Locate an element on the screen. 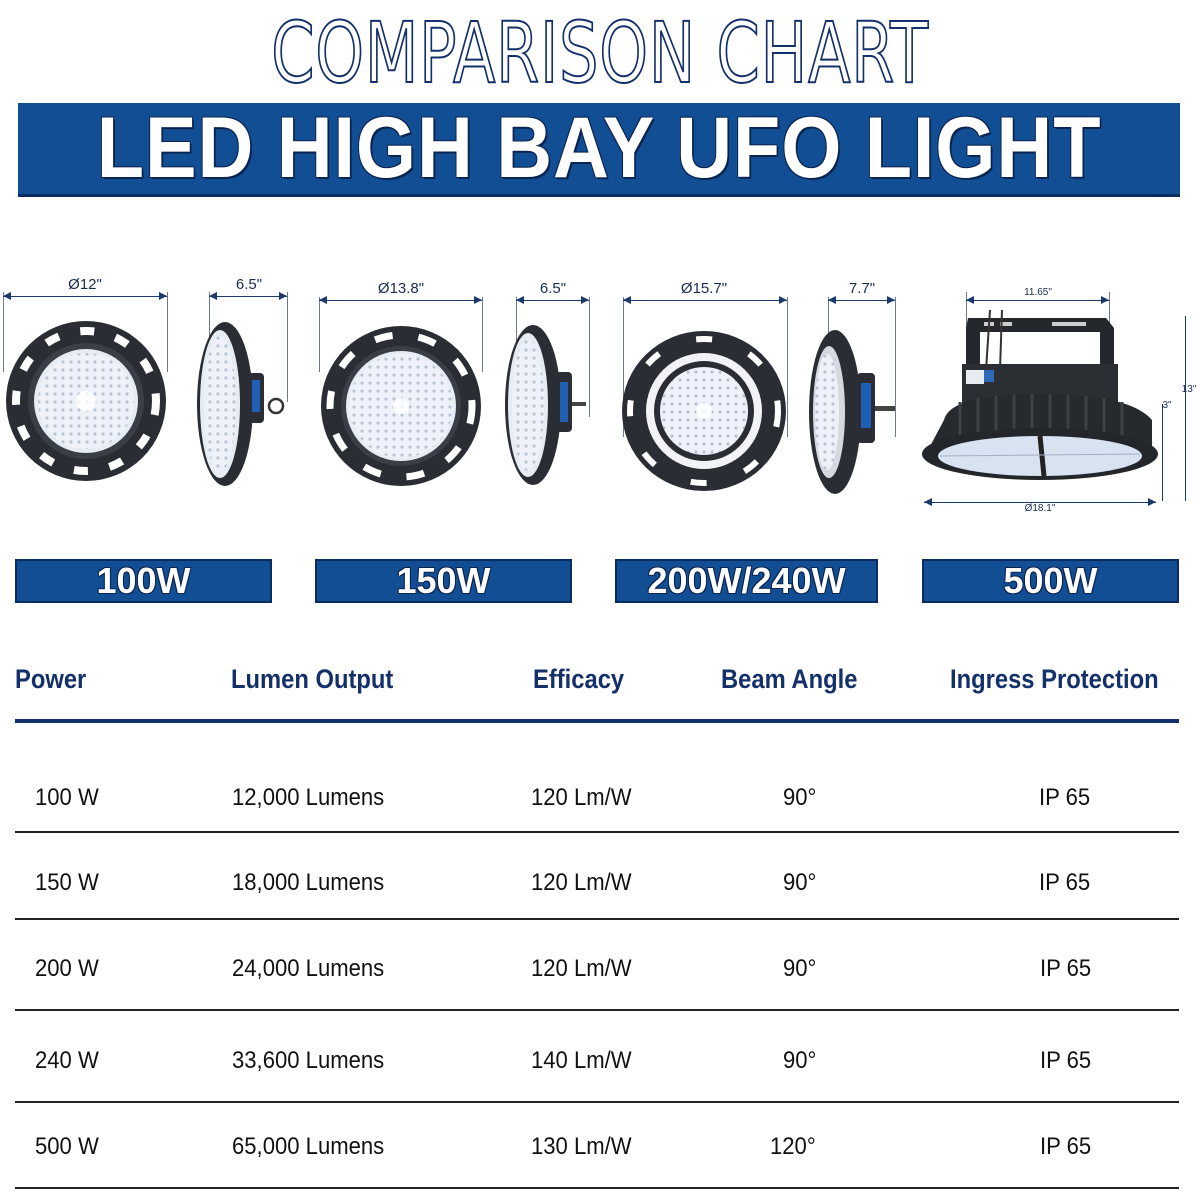 The height and width of the screenshot is (1200, 1200). model-label-500w: 500W is located at coordinates (1050, 581).